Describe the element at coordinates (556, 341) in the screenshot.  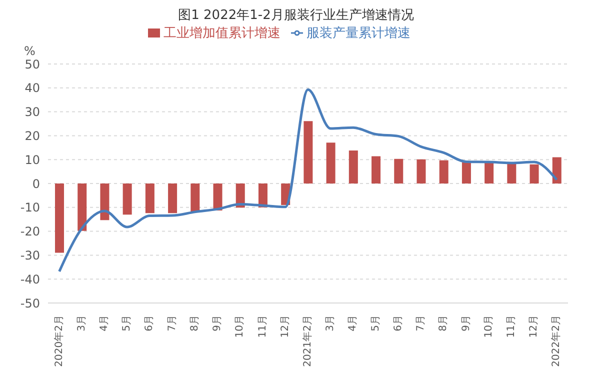
I see `x-tick-label: 2022年2月` at that location.